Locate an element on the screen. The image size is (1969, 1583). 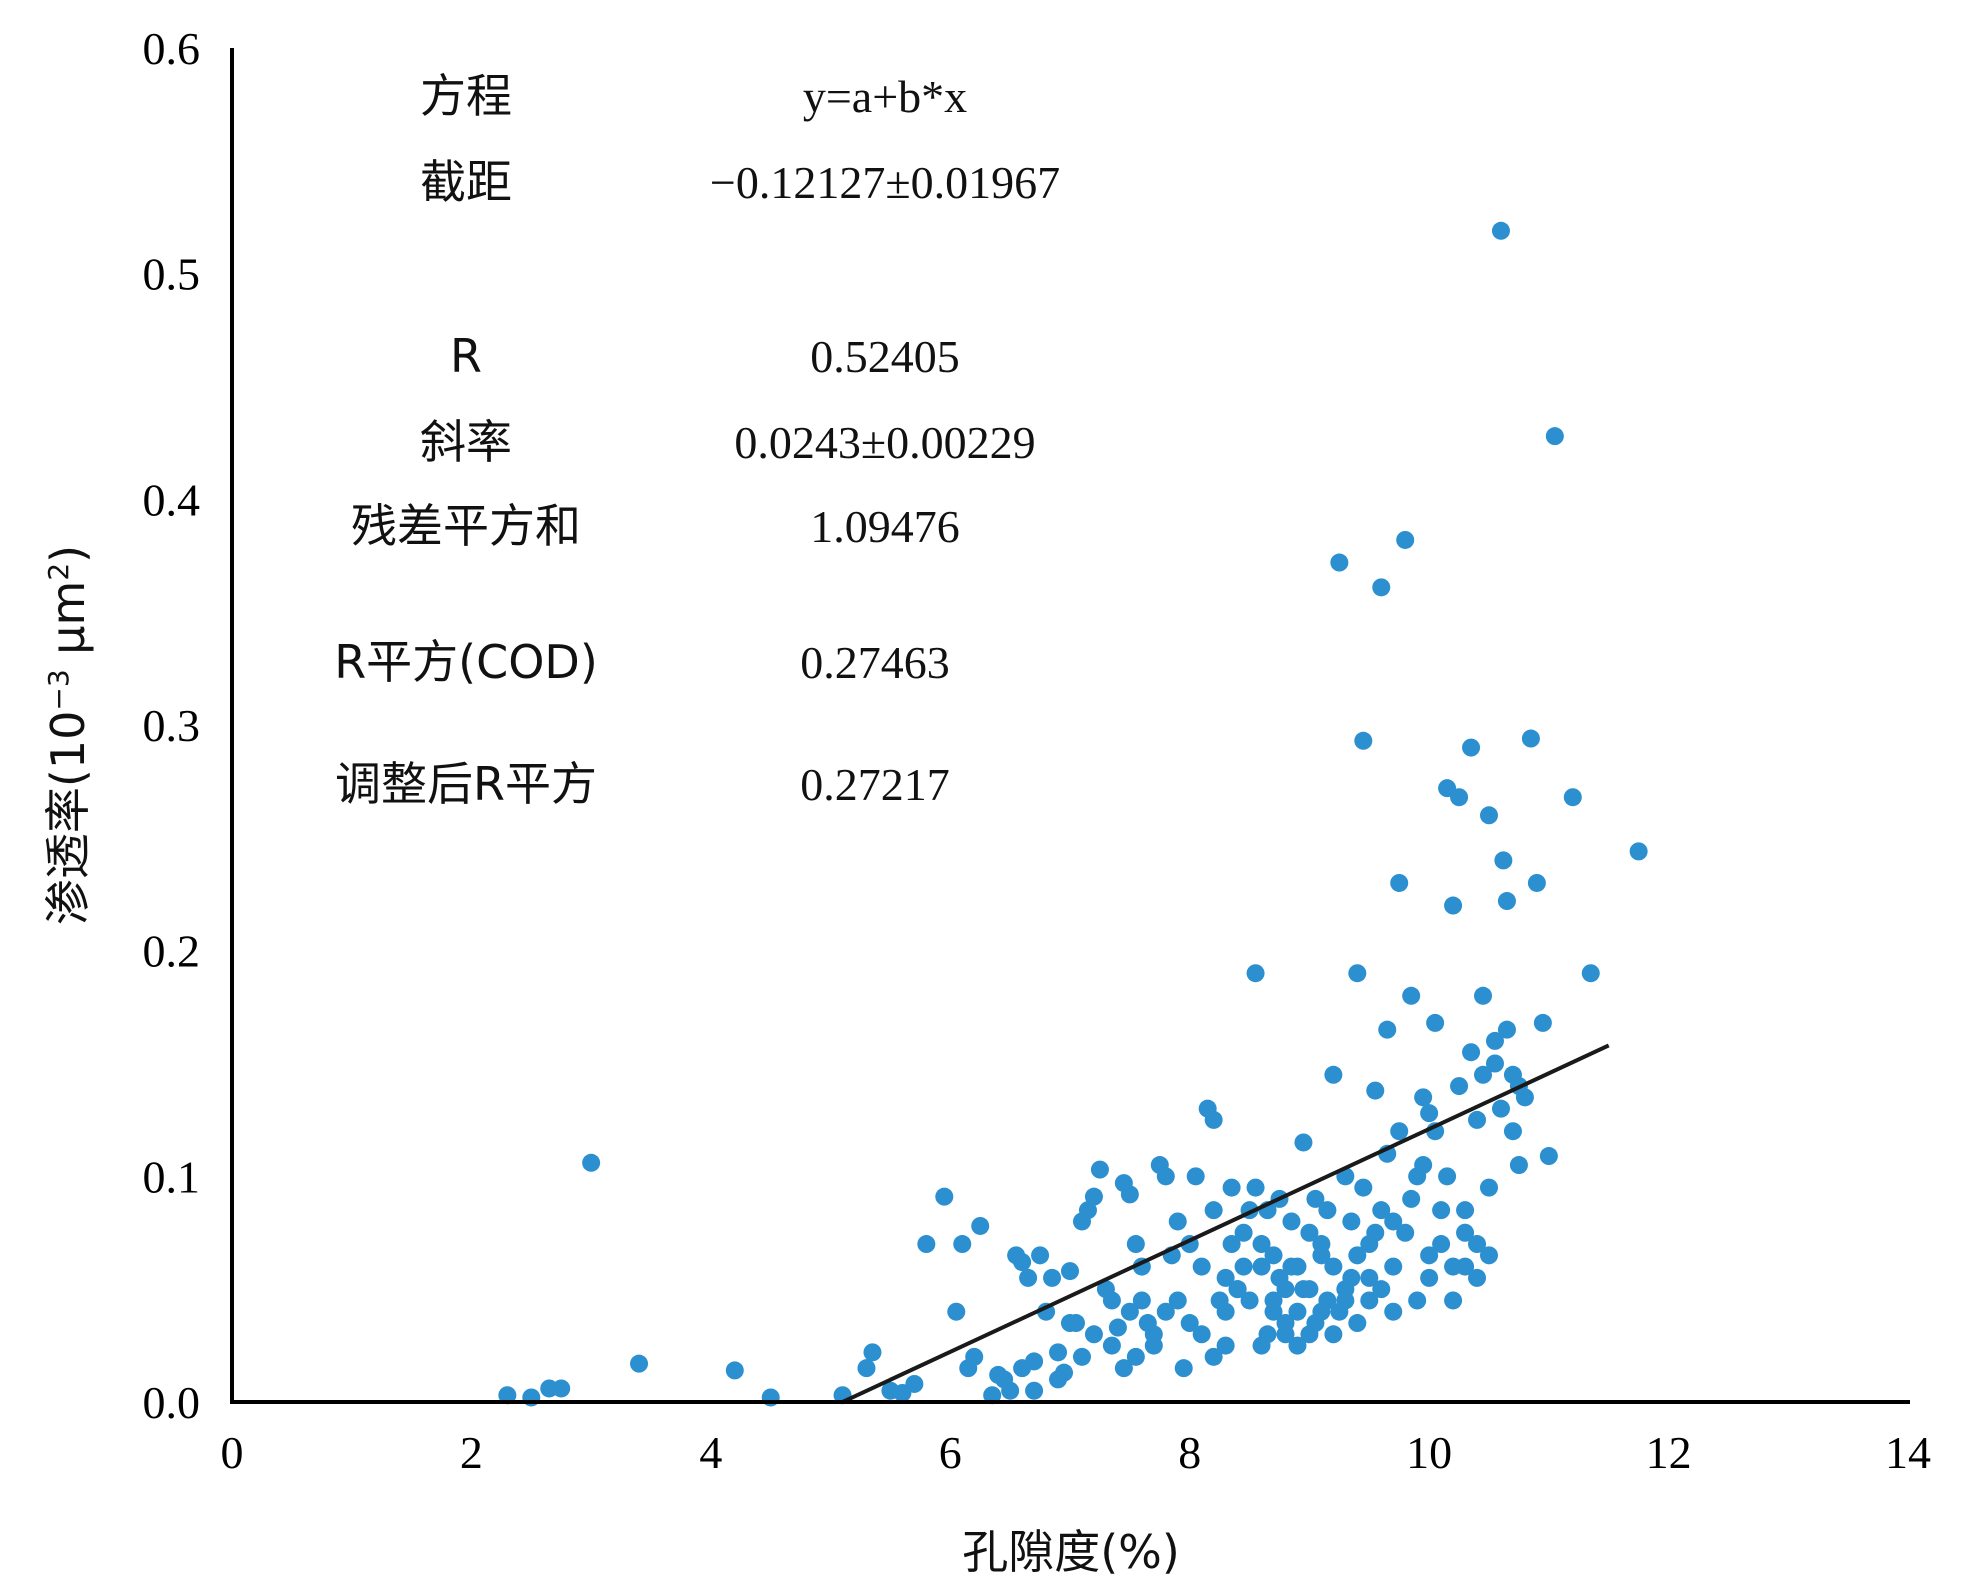
x-axis-label: 孔隙度(%) is located at coordinates (1071, 1552).